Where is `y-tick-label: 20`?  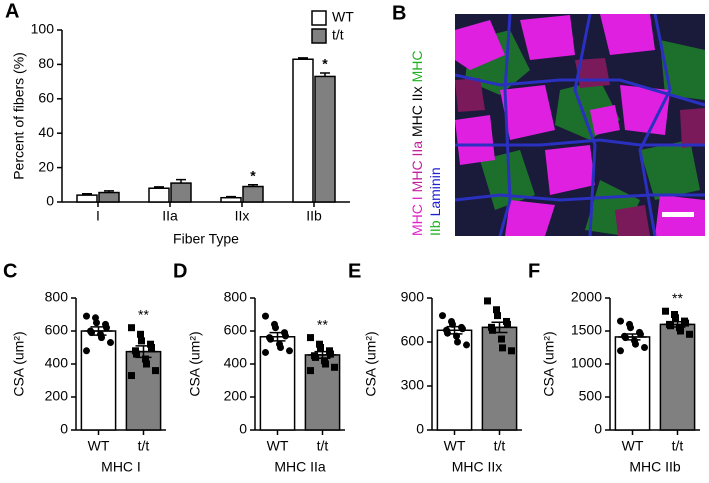
y-tick-label: 20 is located at coordinates (46, 166).